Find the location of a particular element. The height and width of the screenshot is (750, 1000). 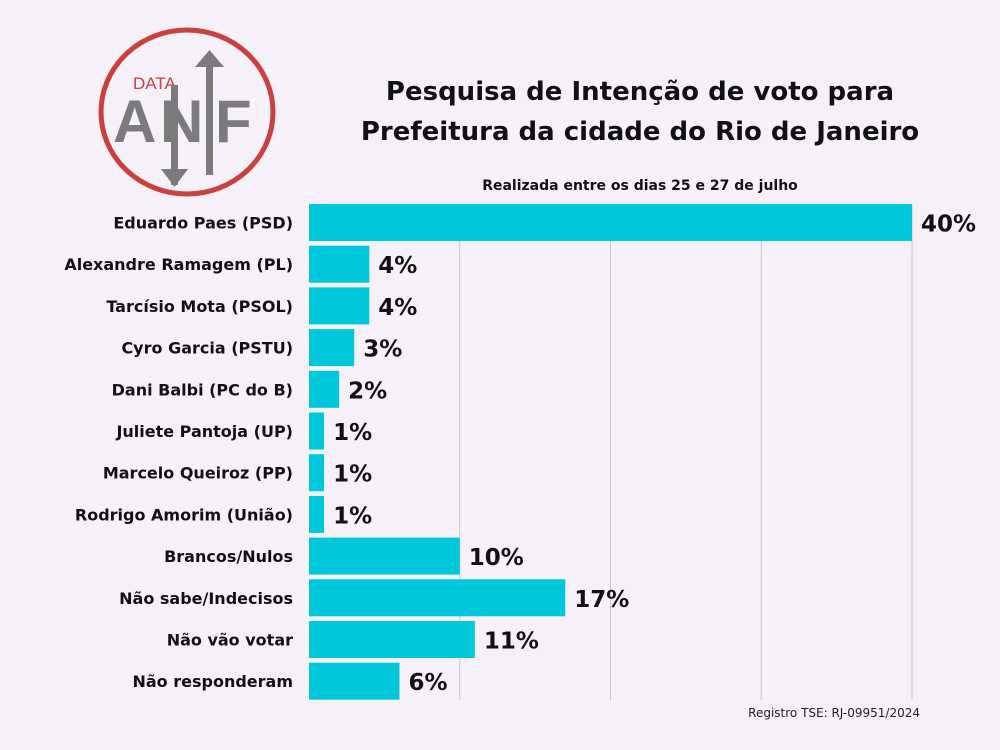

svg-text: F is located at coordinates (233, 121).